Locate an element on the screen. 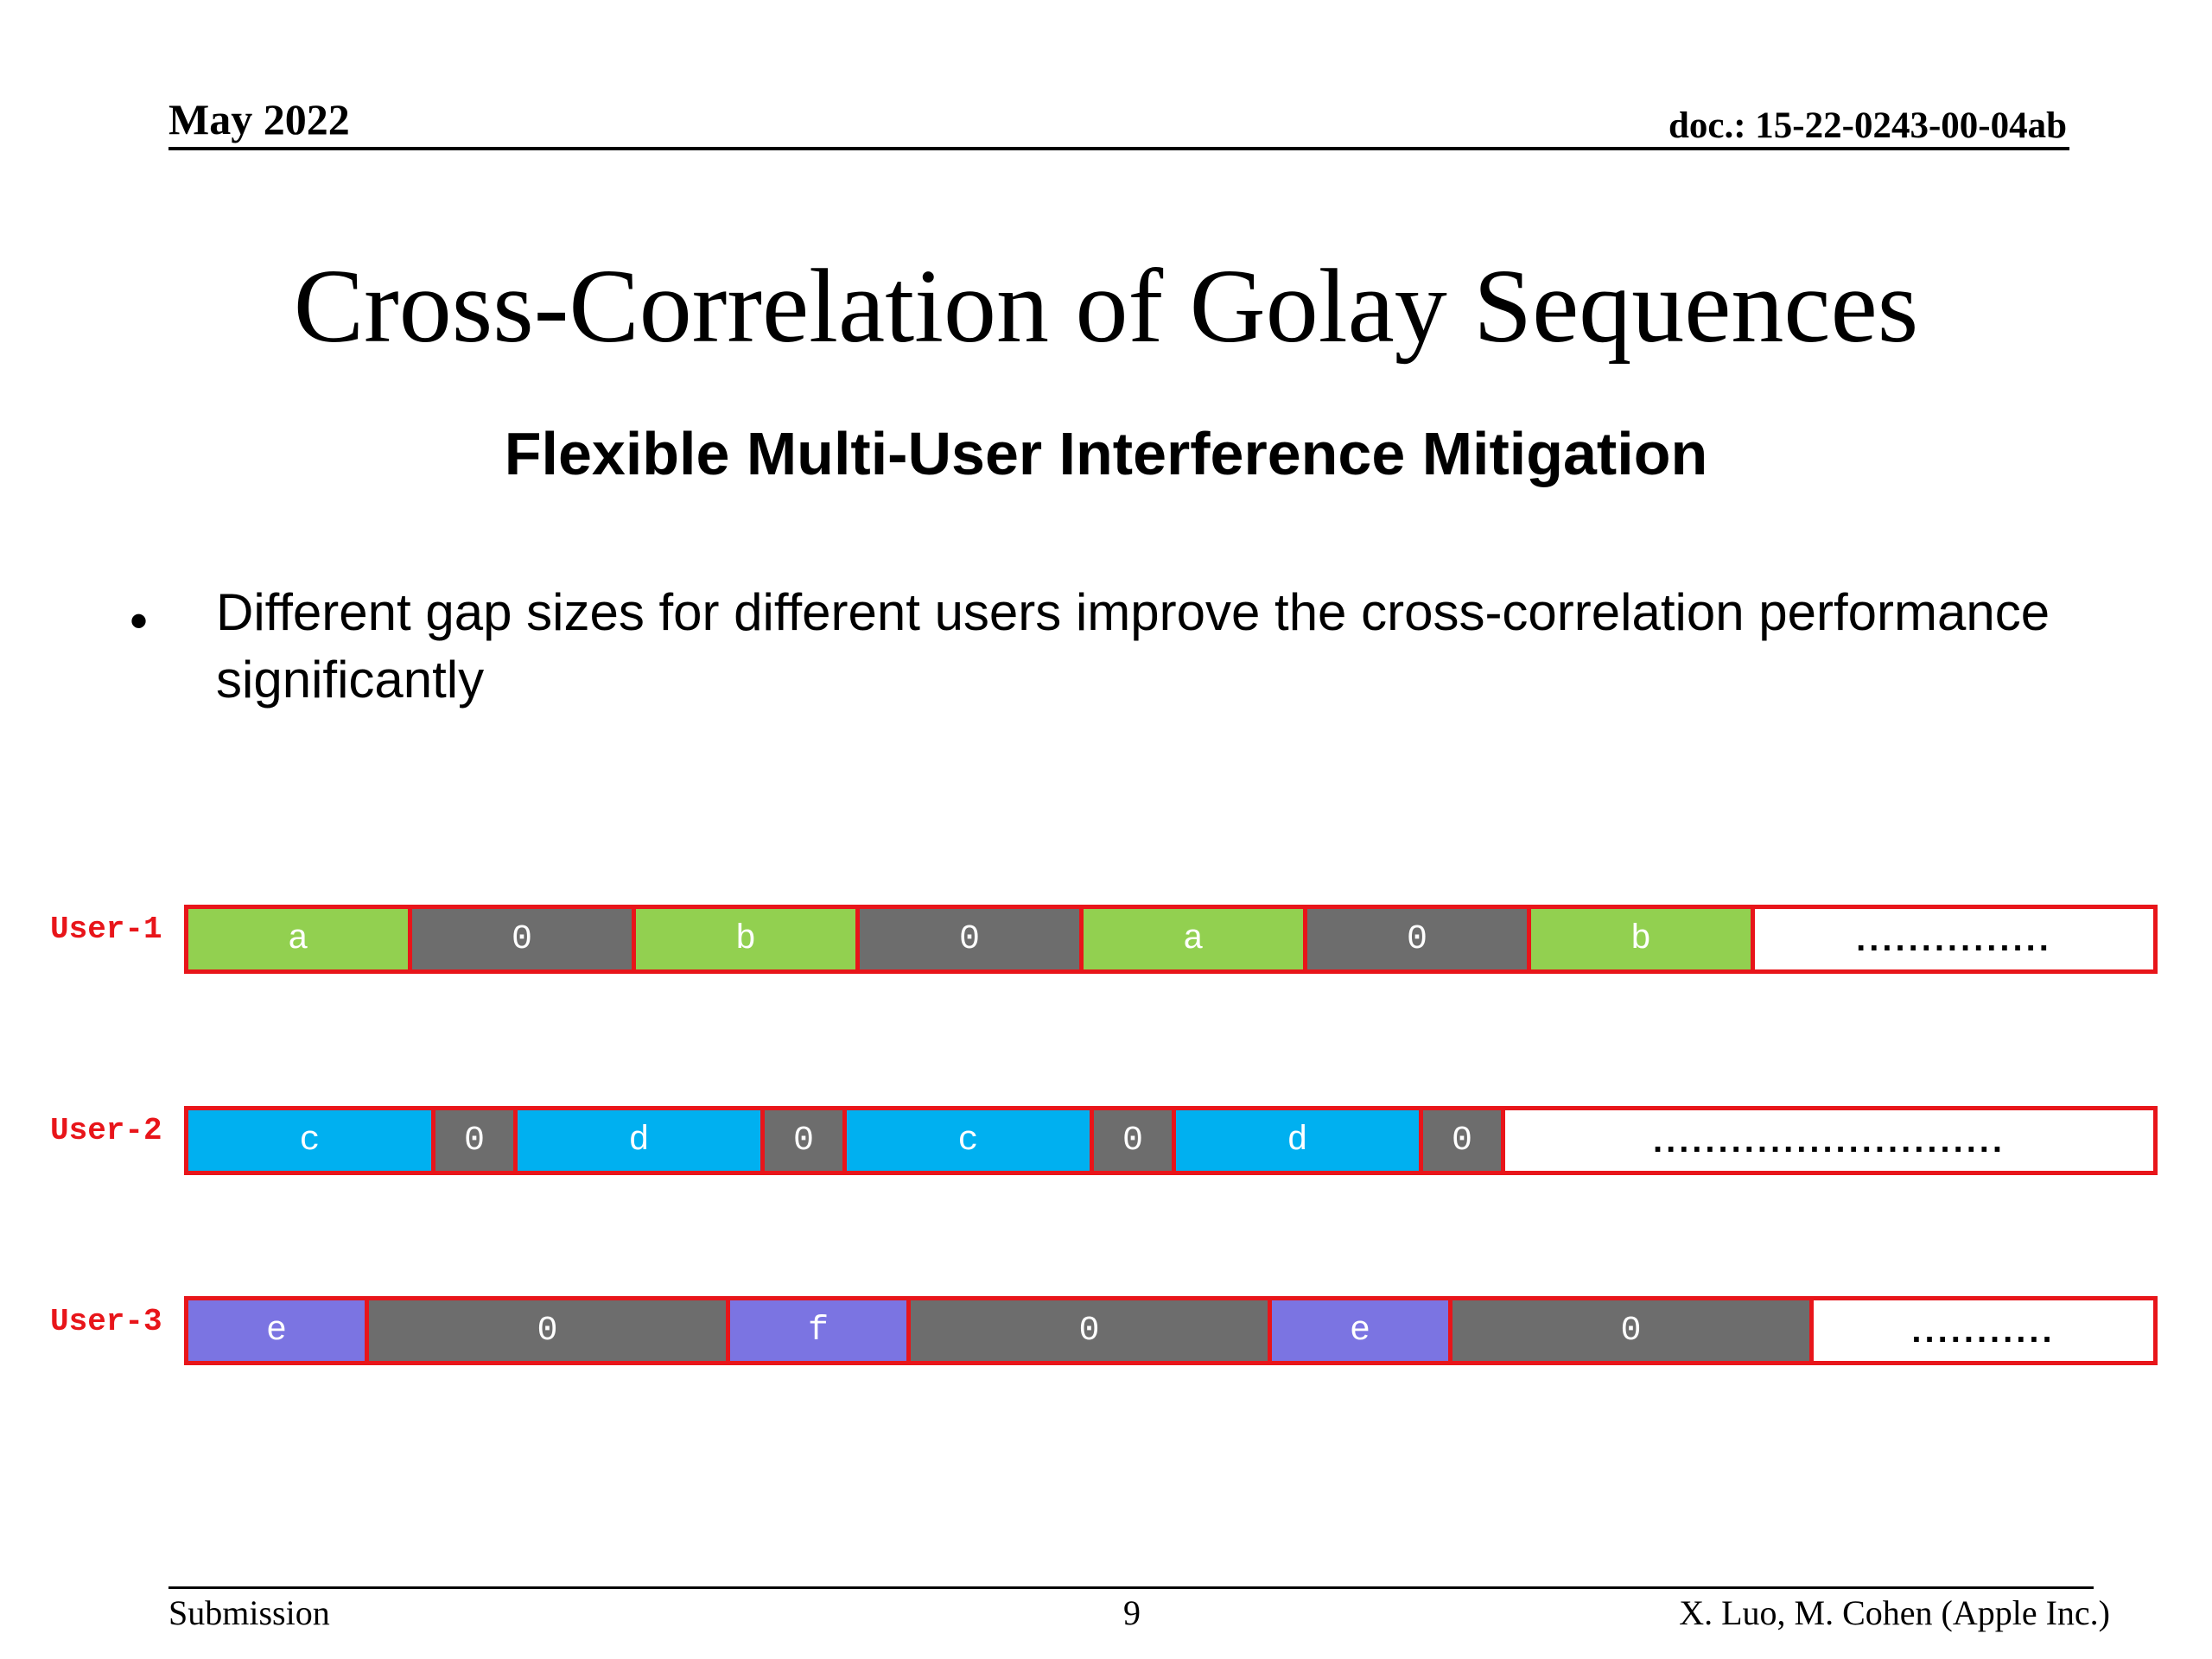 The height and width of the screenshot is (1659, 2212). user-2-label: User-2 is located at coordinates (106, 1130).